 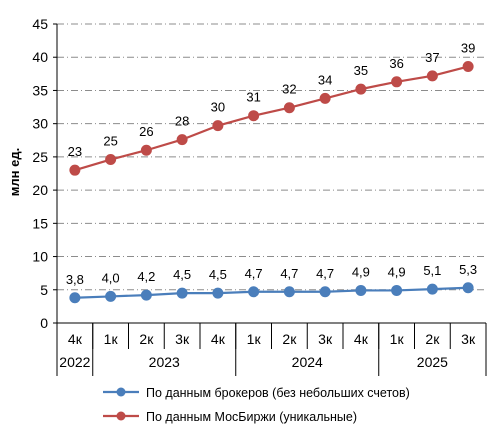 I want to click on data-label: 28, so click(x=182, y=121).